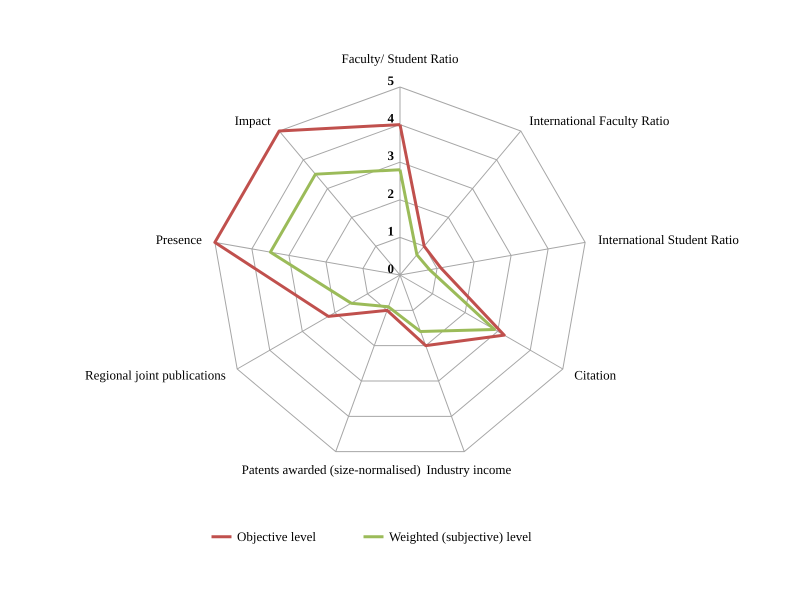  Describe the element at coordinates (391, 268) in the screenshot. I see `y-tick-label: 0` at that location.